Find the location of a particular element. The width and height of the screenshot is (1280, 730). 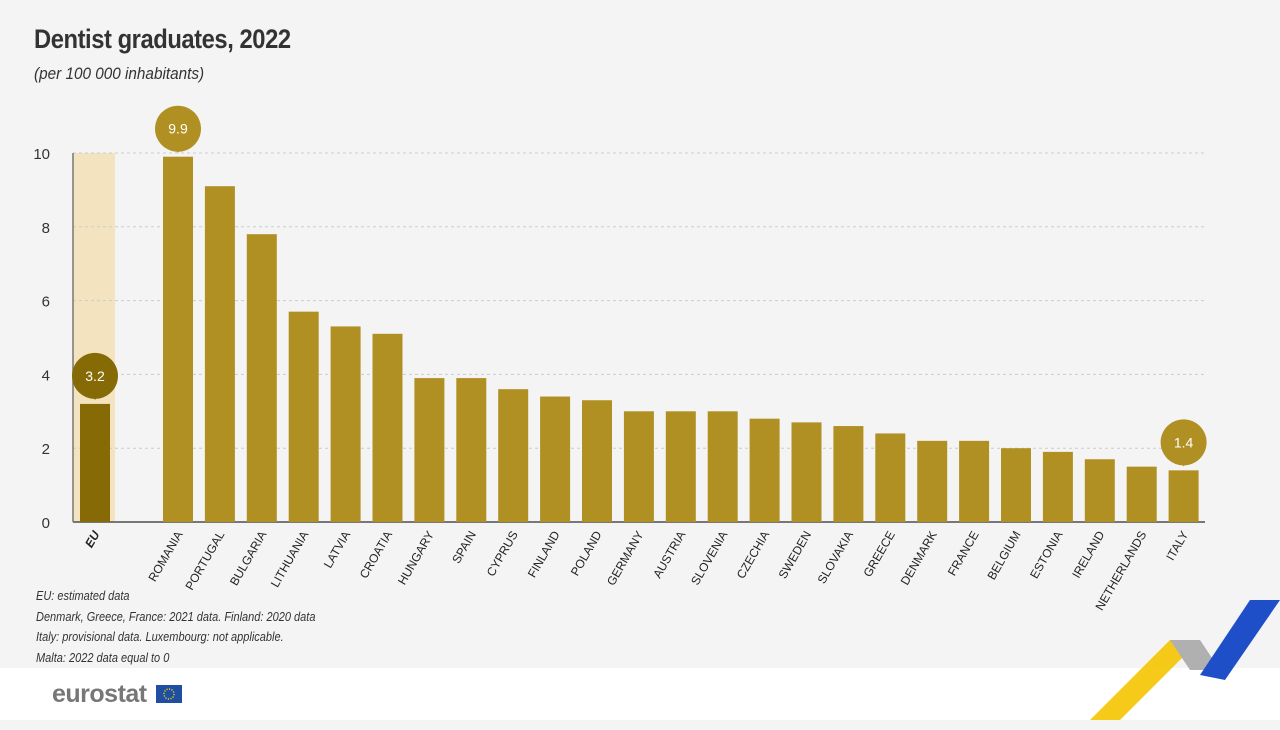

x-tick-label: LATVIA is located at coordinates (337, 550).